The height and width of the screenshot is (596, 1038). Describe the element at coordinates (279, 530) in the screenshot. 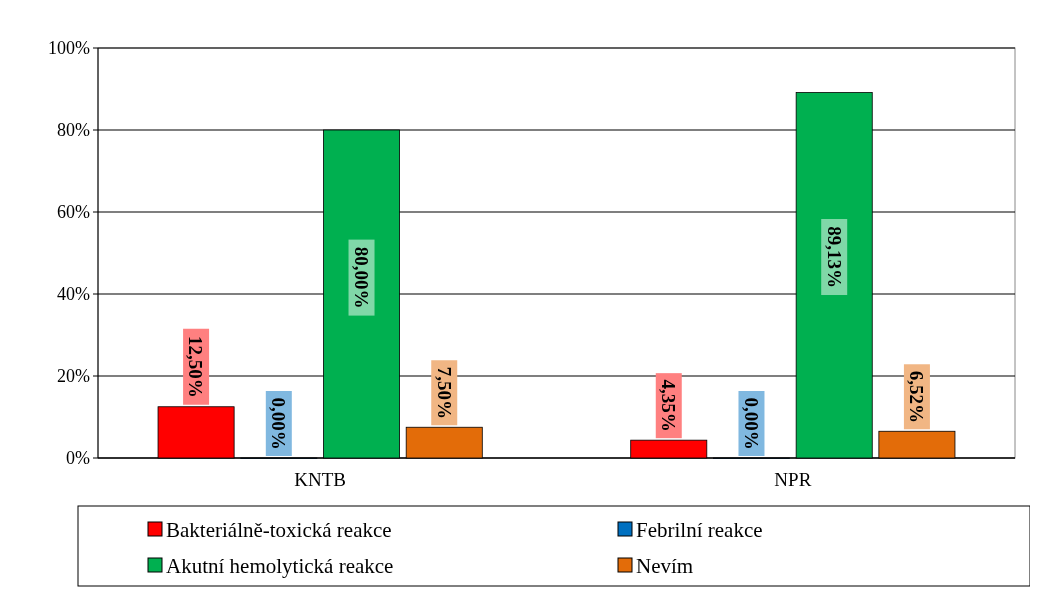

I see `legend-label: Bakteriálně-toxická reakce` at that location.